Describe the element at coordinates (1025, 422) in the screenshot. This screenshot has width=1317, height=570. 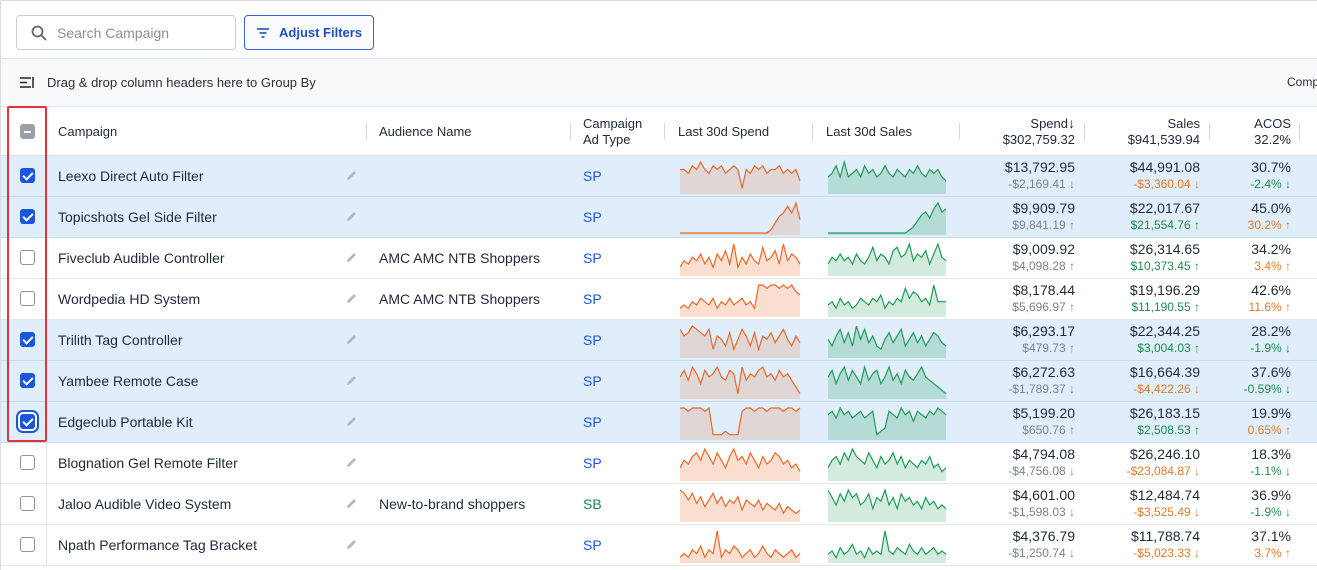
I see `spend-cell: $5,199.20 $650.76 ↑` at that location.